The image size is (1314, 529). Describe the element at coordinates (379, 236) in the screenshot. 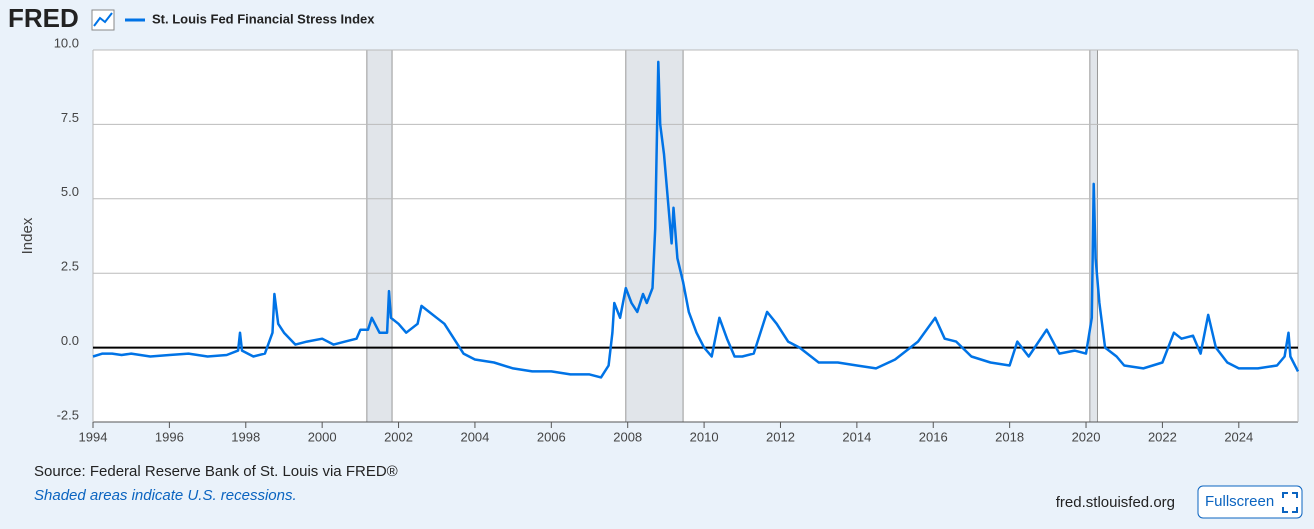

I see `recession-band` at that location.